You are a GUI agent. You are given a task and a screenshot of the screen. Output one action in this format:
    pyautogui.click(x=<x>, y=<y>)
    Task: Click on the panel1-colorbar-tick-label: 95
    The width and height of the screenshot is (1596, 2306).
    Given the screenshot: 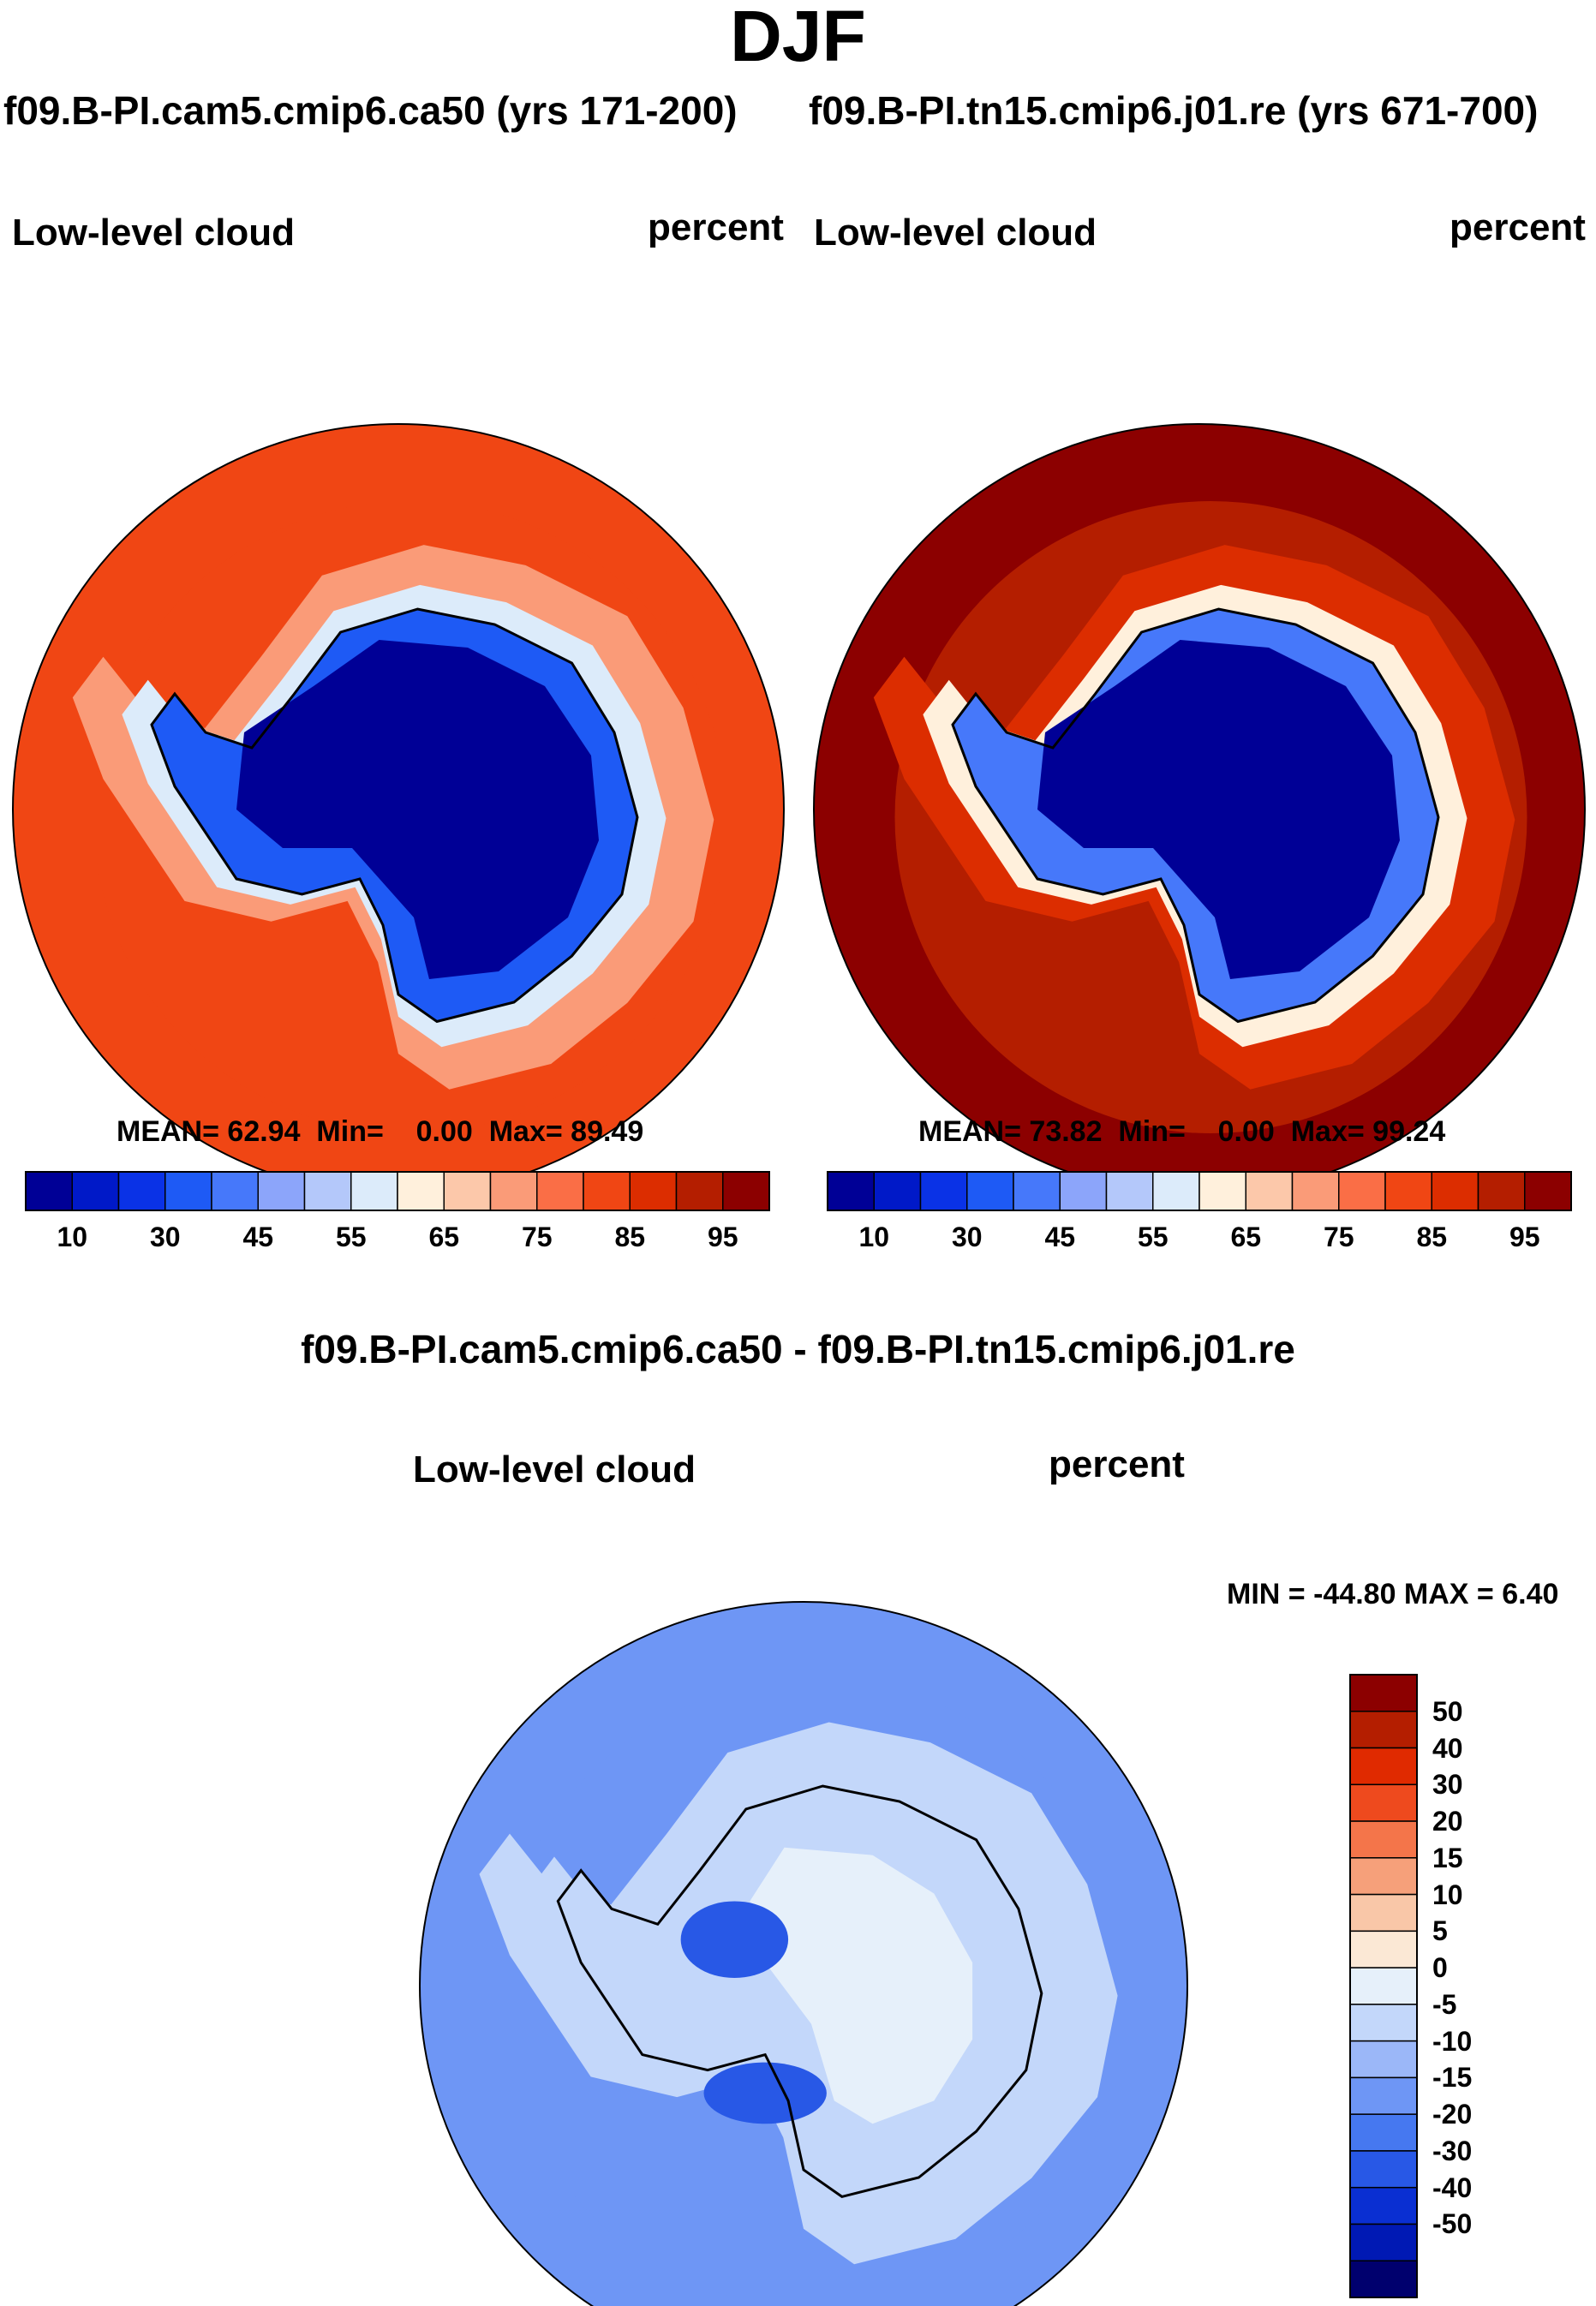 What is the action you would take?
    pyautogui.click(x=723, y=1237)
    